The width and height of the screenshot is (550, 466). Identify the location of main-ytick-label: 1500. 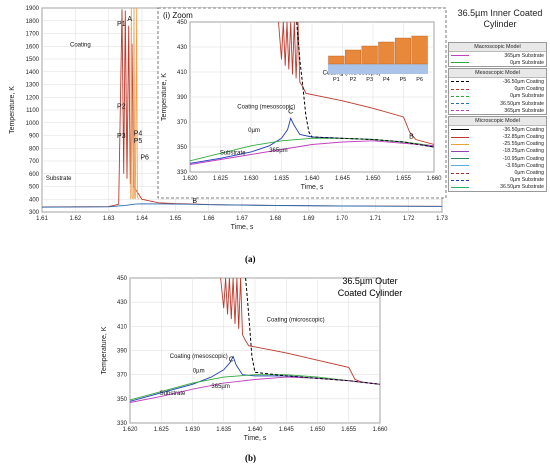
(33, 60).